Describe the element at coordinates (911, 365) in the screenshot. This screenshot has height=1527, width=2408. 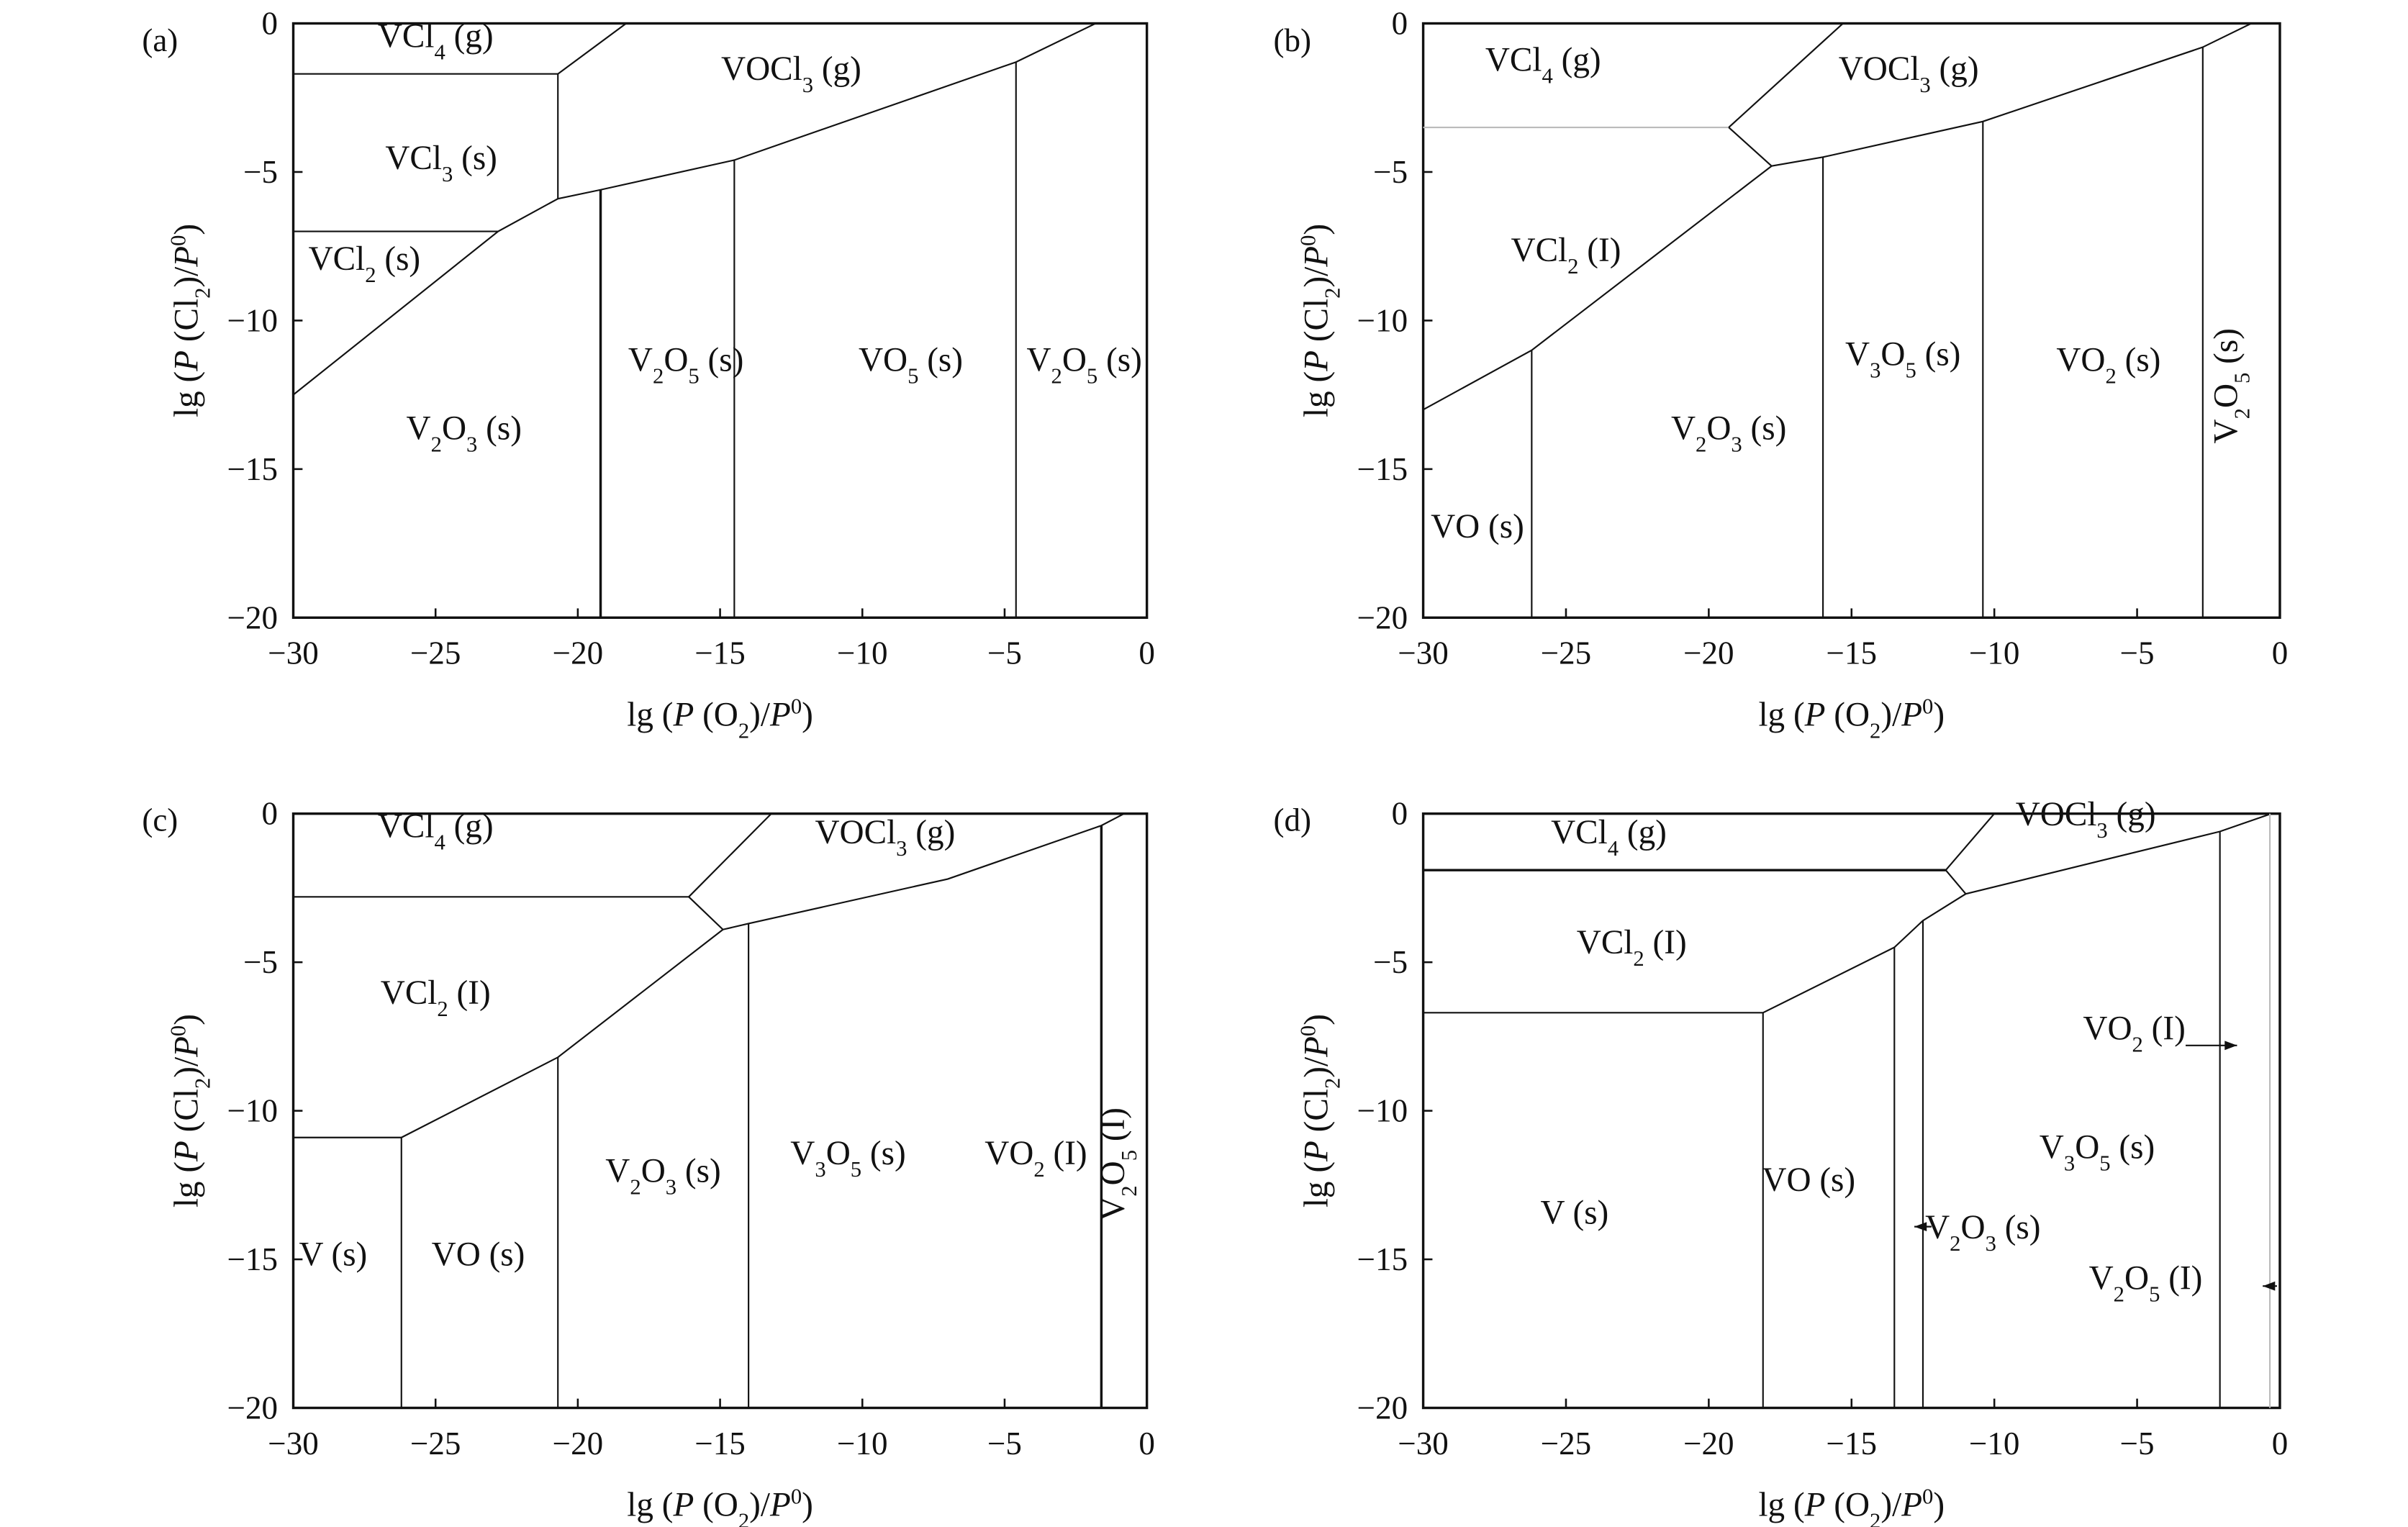
I see `phase-region-label: VO5 (s)` at that location.